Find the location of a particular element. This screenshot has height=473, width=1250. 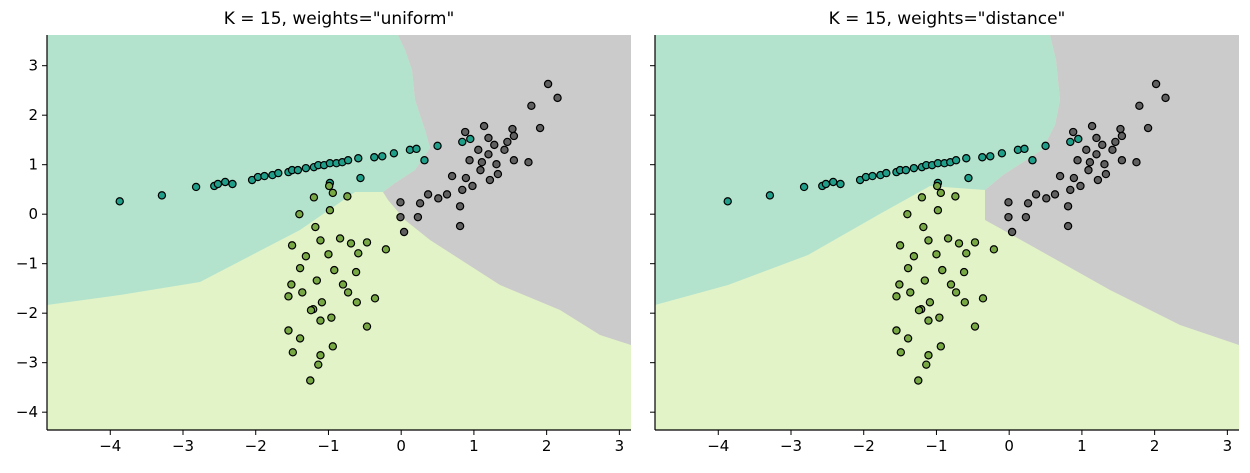

x-tick-label: 0 is located at coordinates (1009, 446).